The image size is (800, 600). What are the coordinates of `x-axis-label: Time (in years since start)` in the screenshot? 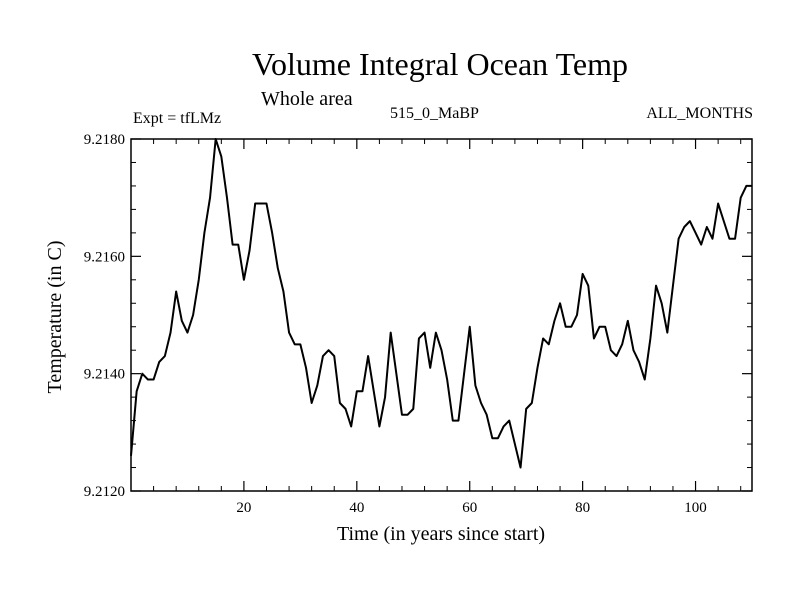 It's located at (441, 534).